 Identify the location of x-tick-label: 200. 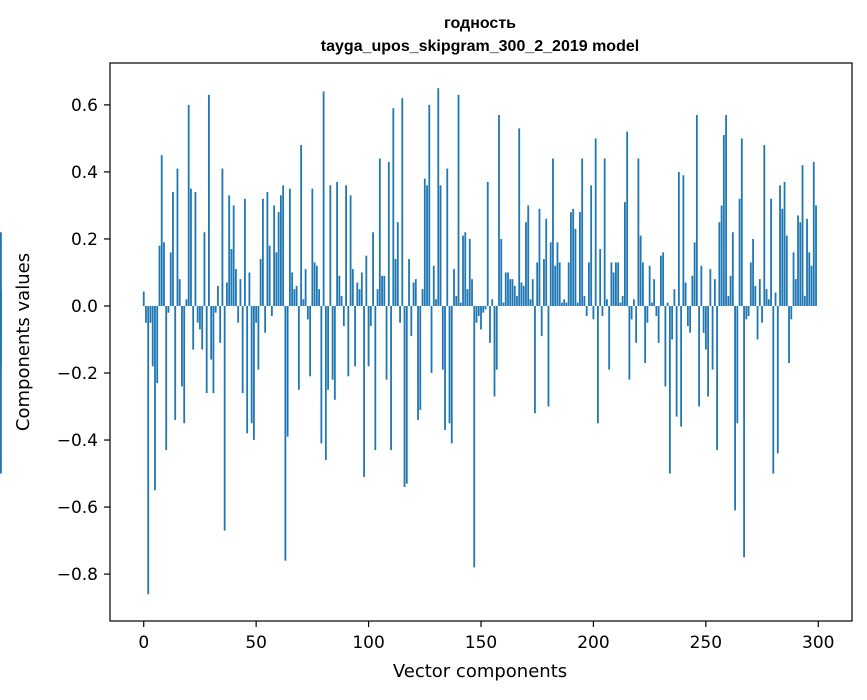
(593, 643).